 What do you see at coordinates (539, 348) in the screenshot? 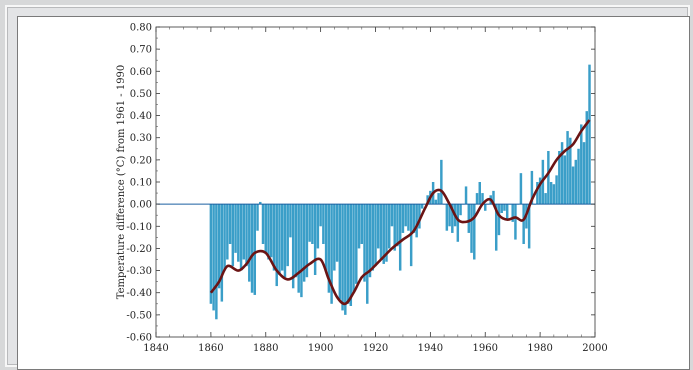
I see `x-tick-label: 1980` at bounding box center [539, 348].